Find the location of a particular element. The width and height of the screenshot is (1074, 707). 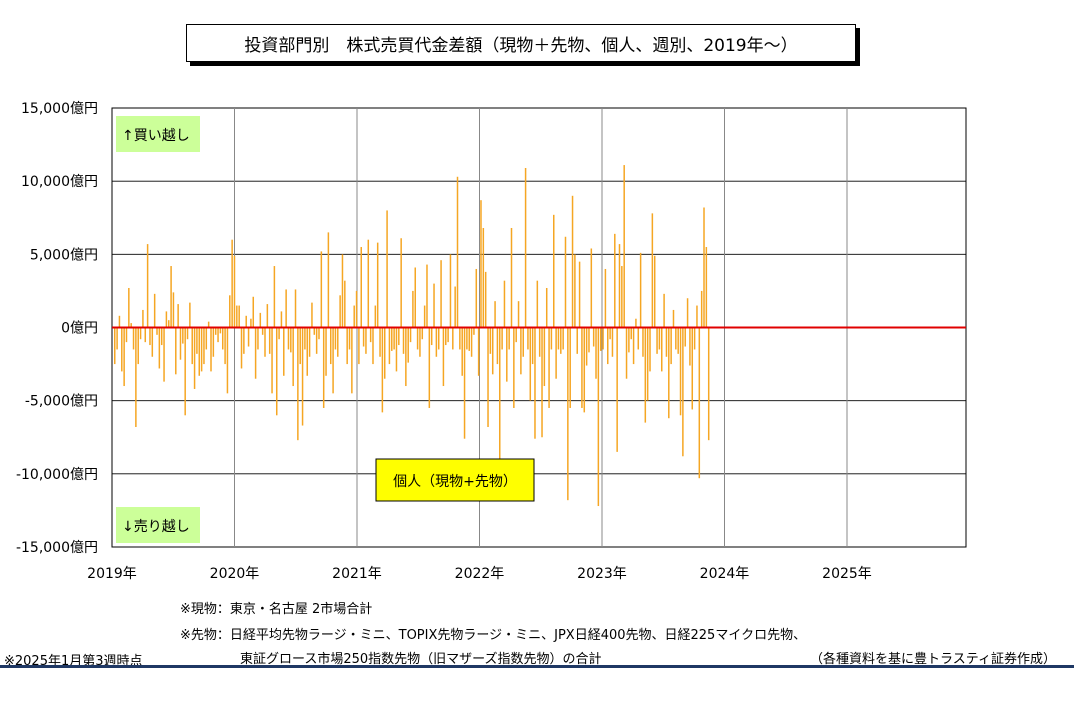

buy-label-box is located at coordinates (158, 134).